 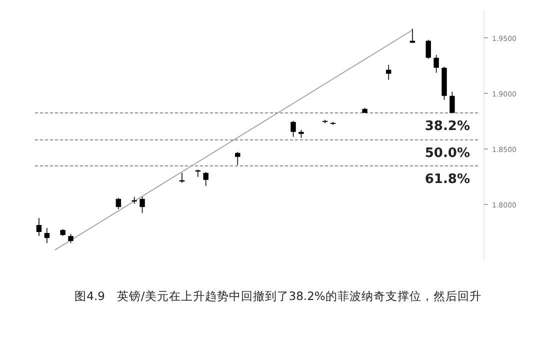 What do you see at coordinates (447, 126) in the screenshot?
I see `annotation: 38.2%` at bounding box center [447, 126].